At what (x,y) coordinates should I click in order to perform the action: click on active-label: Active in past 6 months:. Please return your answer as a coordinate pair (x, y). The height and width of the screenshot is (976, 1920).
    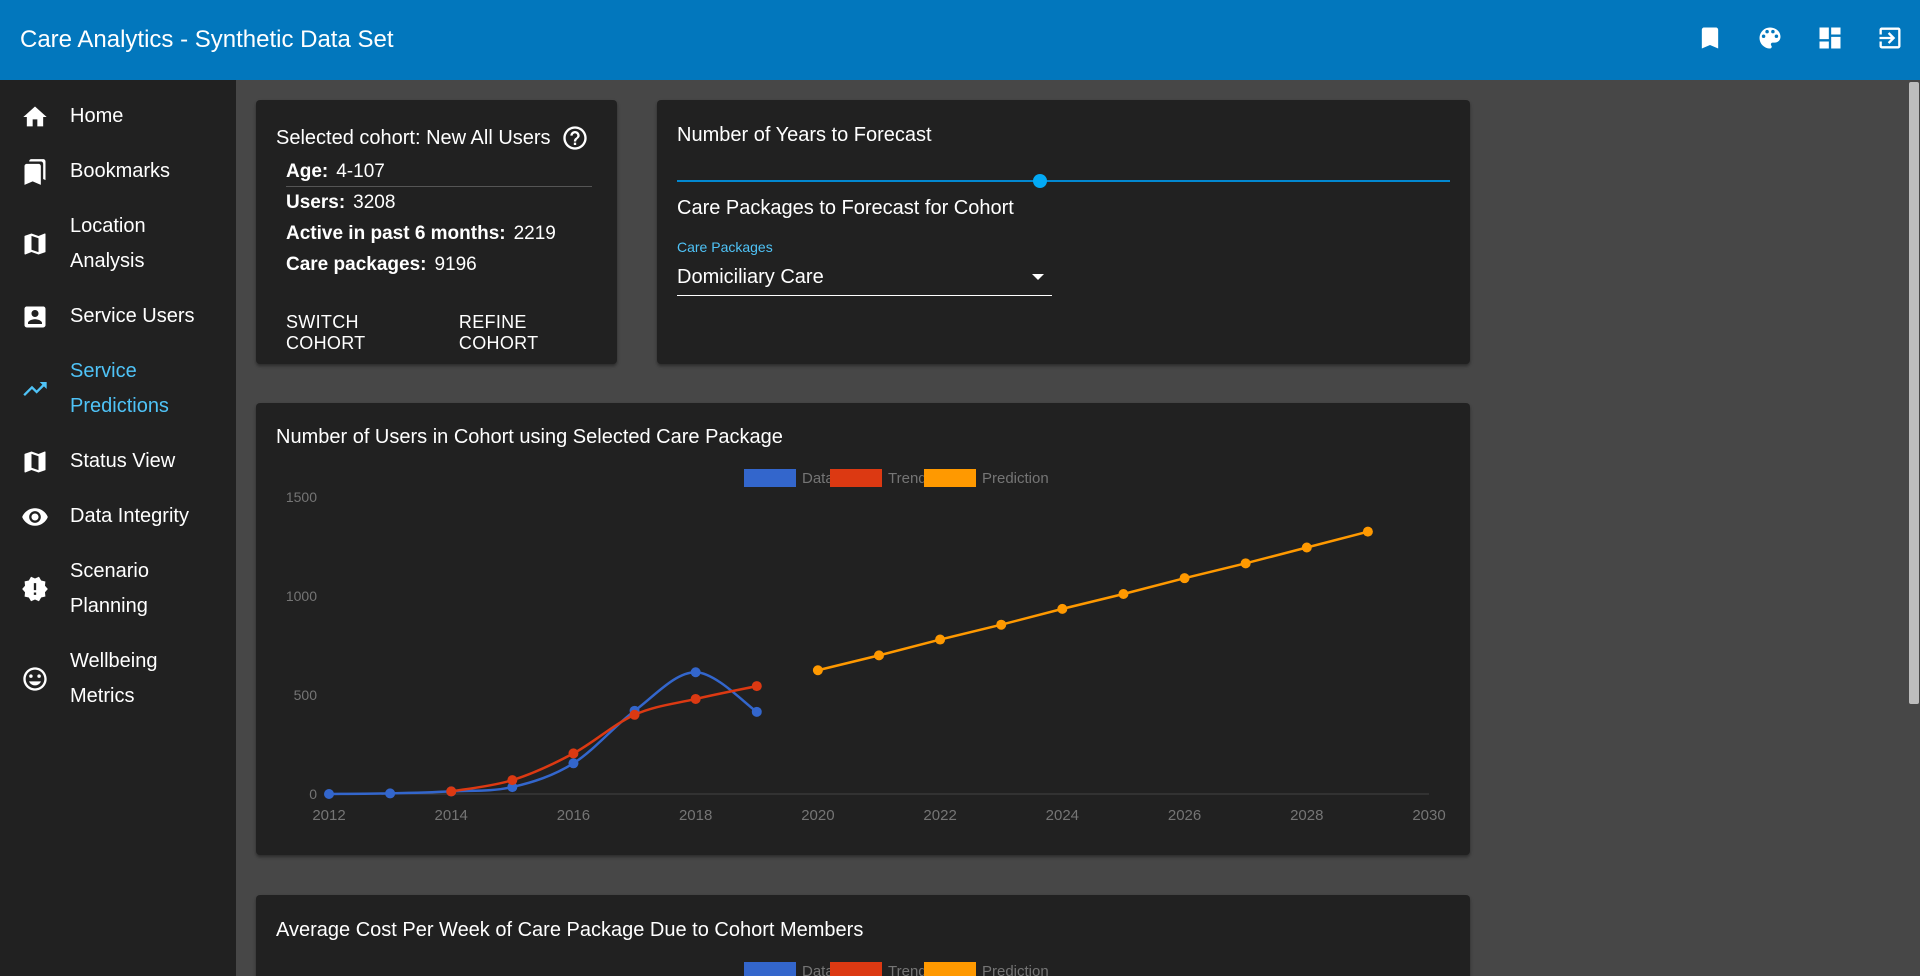
    Looking at the image, I should click on (396, 233).